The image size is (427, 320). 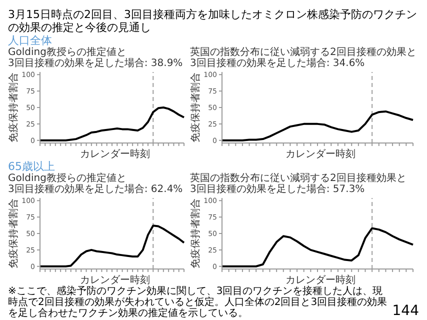 I want to click on chart-title: Golding教授らの推定値と 3回目接種の効果を足した場合: 62.4%, so click(x=96, y=184).